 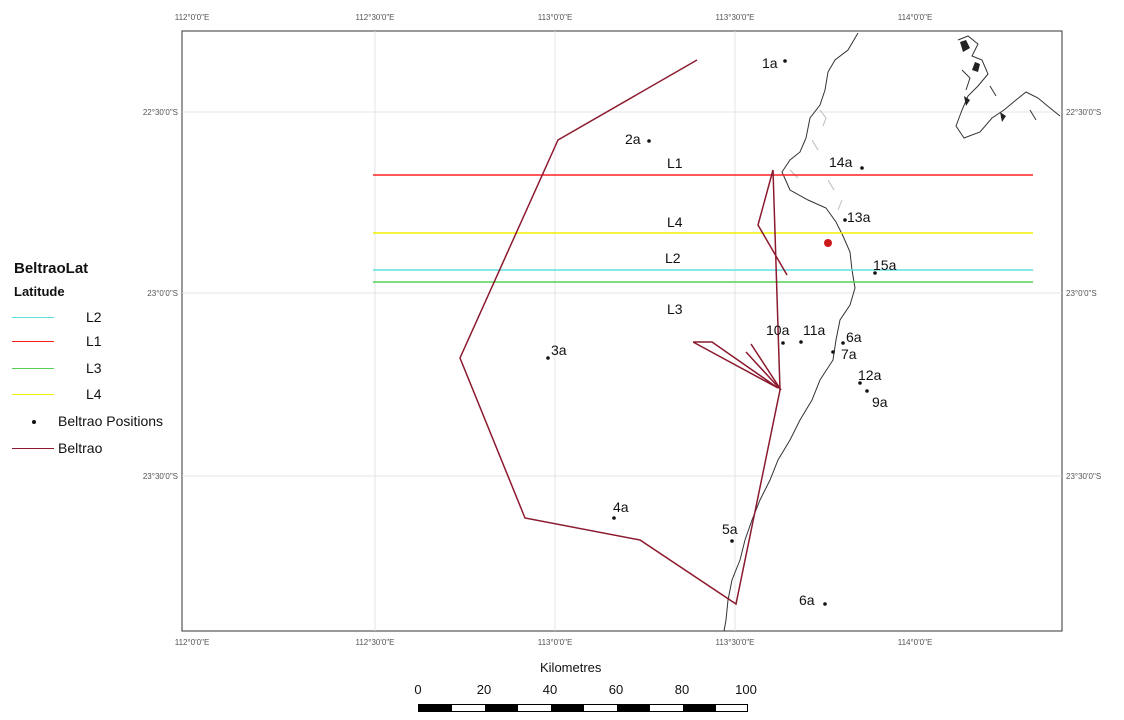 I want to click on right-lat-label: 22°30'0"S, so click(x=1083, y=112).